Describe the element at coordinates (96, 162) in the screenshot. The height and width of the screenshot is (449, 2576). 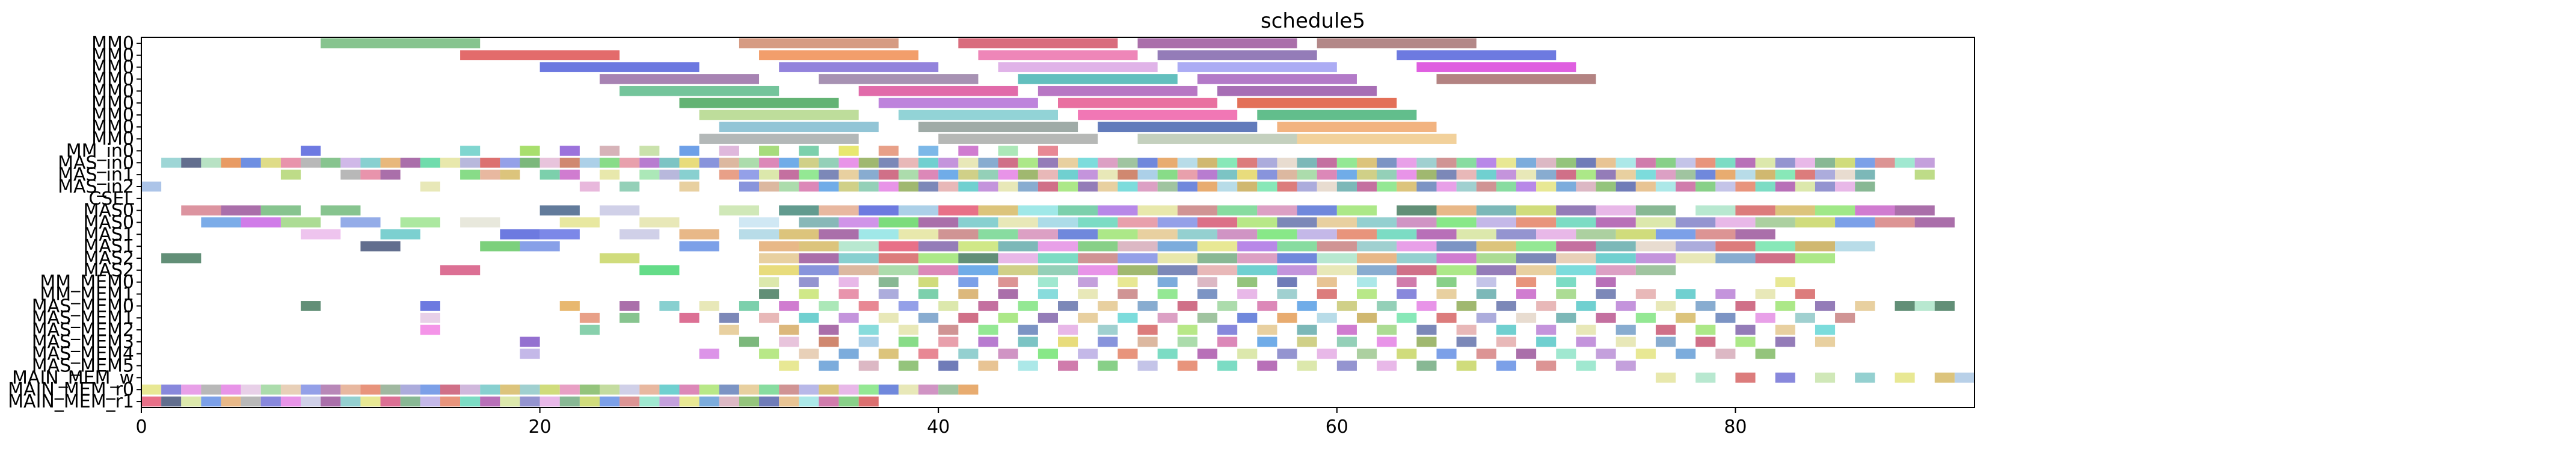
I see `y-tick-label: MAS_in0` at that location.